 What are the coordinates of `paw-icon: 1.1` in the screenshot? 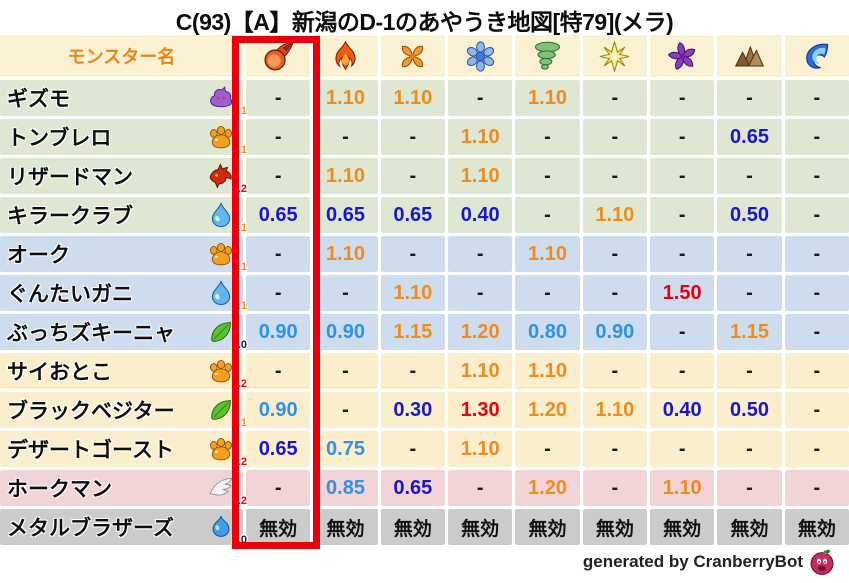 It's located at (227, 140).